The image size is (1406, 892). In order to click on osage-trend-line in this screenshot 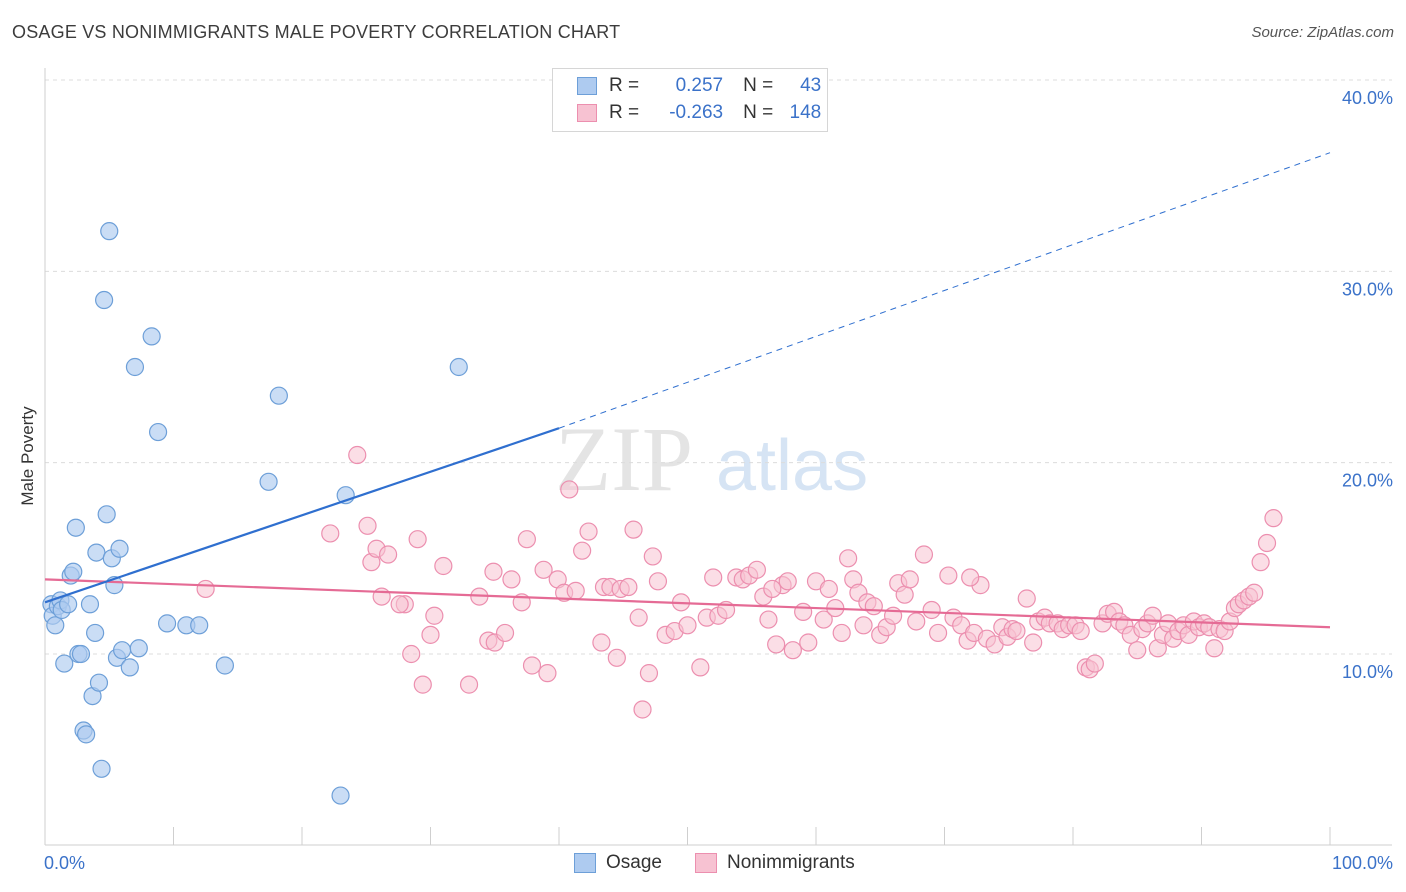, I will do `click(302, 515)`.